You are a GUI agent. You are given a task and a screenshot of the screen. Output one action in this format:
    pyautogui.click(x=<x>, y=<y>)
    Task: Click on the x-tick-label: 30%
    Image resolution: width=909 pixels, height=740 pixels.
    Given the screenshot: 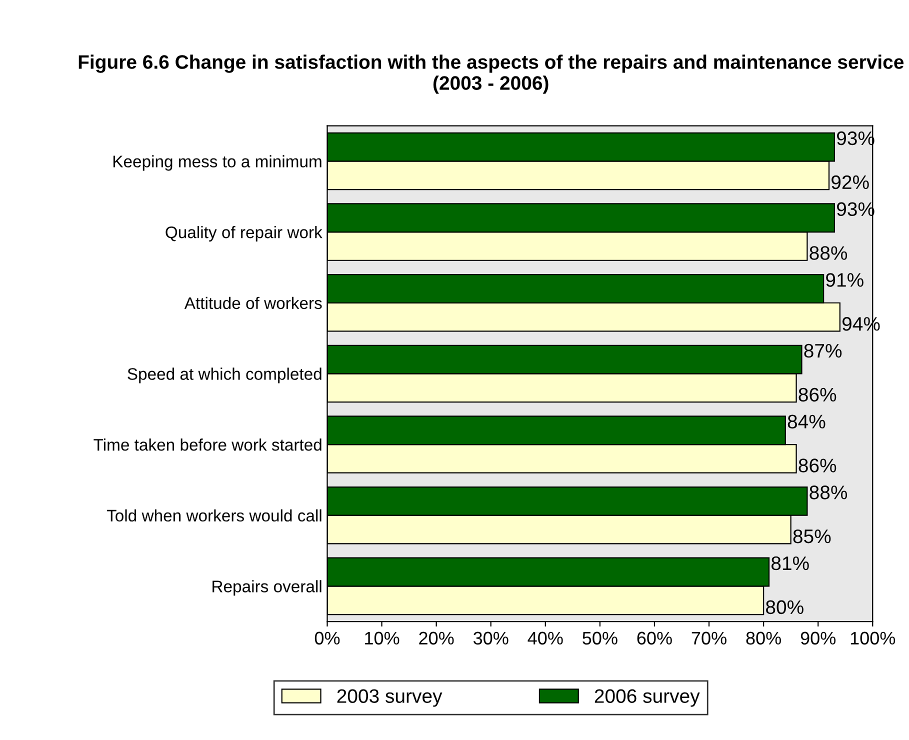 What is the action you would take?
    pyautogui.click(x=490, y=638)
    